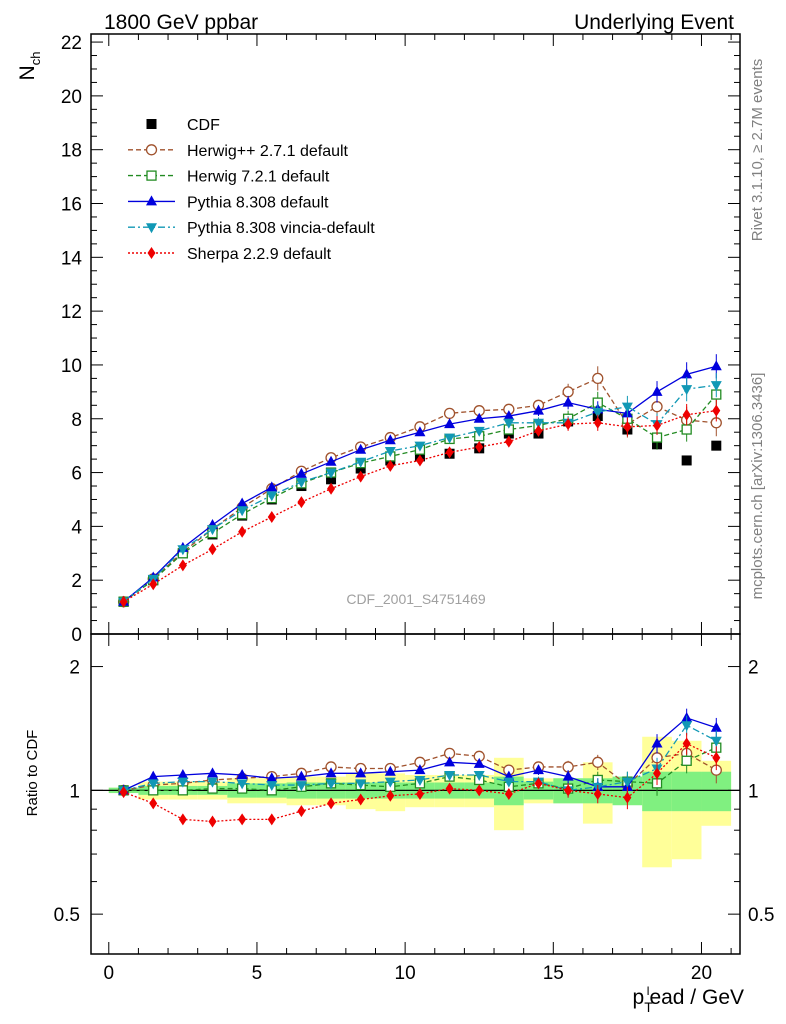  I want to click on ratio-y-tick-label-right: 0.5, so click(761, 915).